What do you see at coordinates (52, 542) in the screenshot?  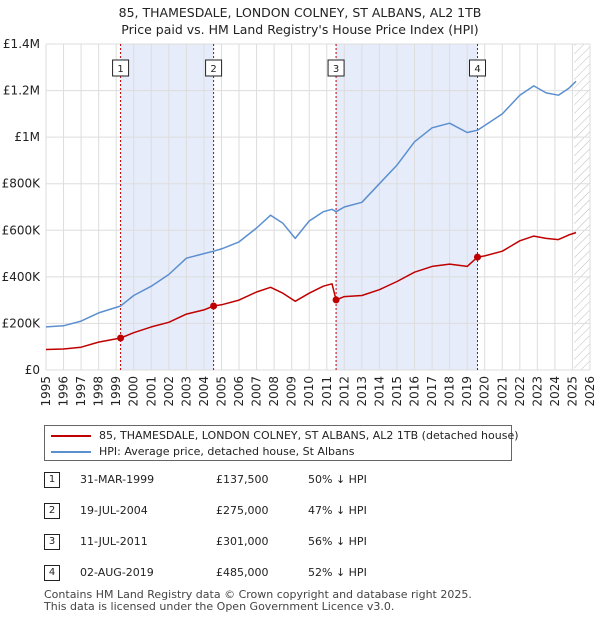 I see `sale-number-badge: 3` at bounding box center [52, 542].